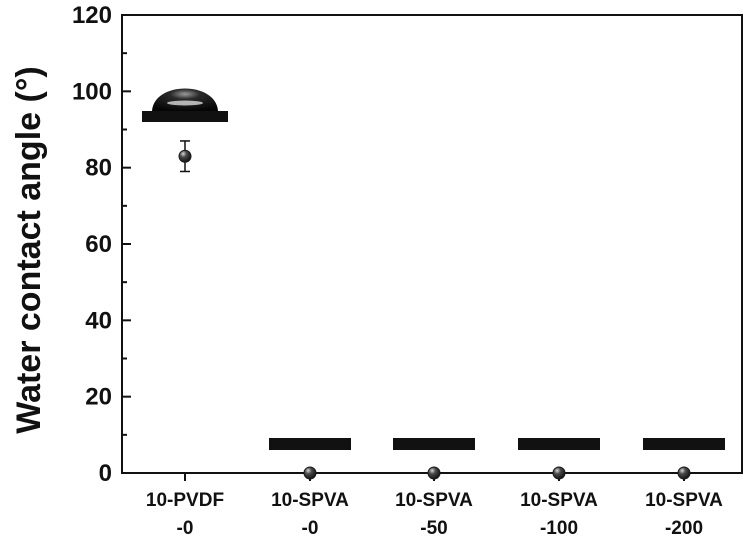  I want to click on x-category-label: 10-SPVA -0, so click(310, 514).